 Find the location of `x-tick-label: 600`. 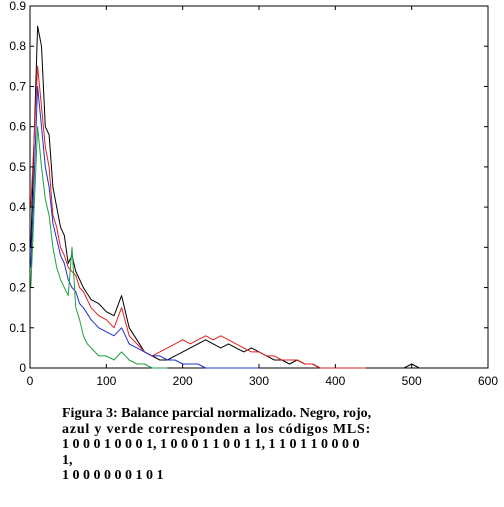

x-tick-label: 600 is located at coordinates (488, 381).